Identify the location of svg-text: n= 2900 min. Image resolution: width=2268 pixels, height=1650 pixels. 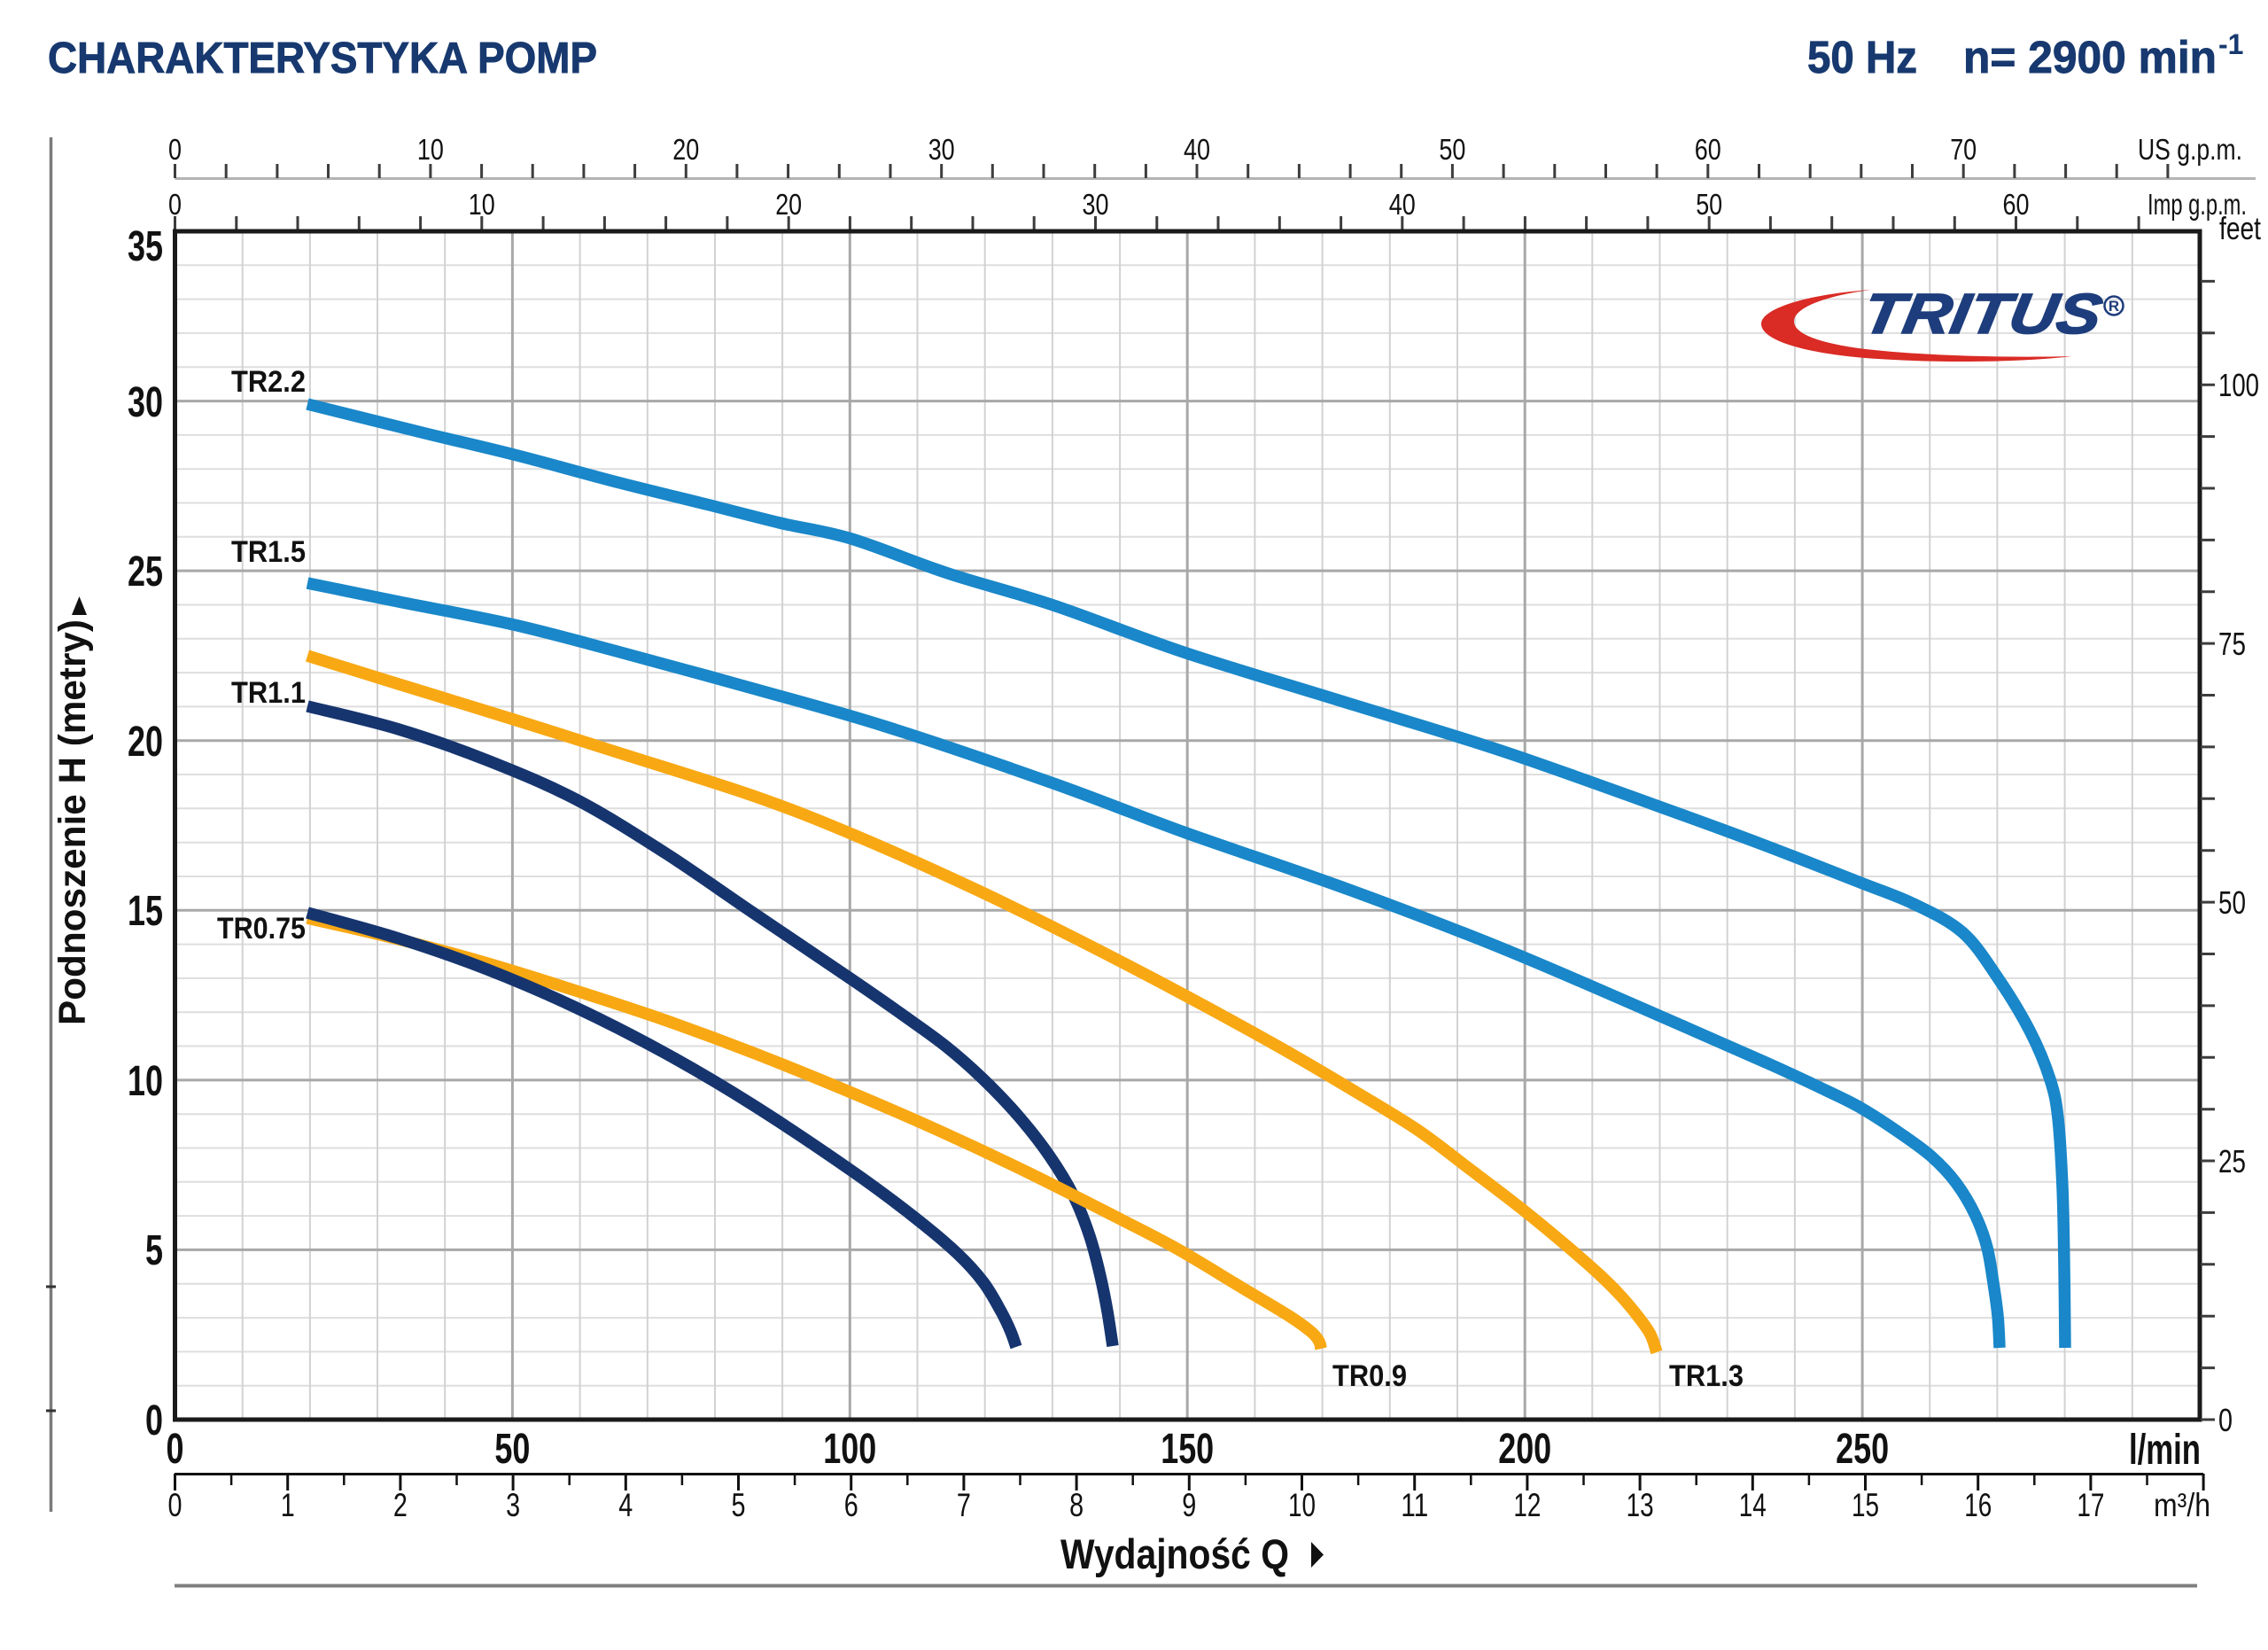
(2090, 57).